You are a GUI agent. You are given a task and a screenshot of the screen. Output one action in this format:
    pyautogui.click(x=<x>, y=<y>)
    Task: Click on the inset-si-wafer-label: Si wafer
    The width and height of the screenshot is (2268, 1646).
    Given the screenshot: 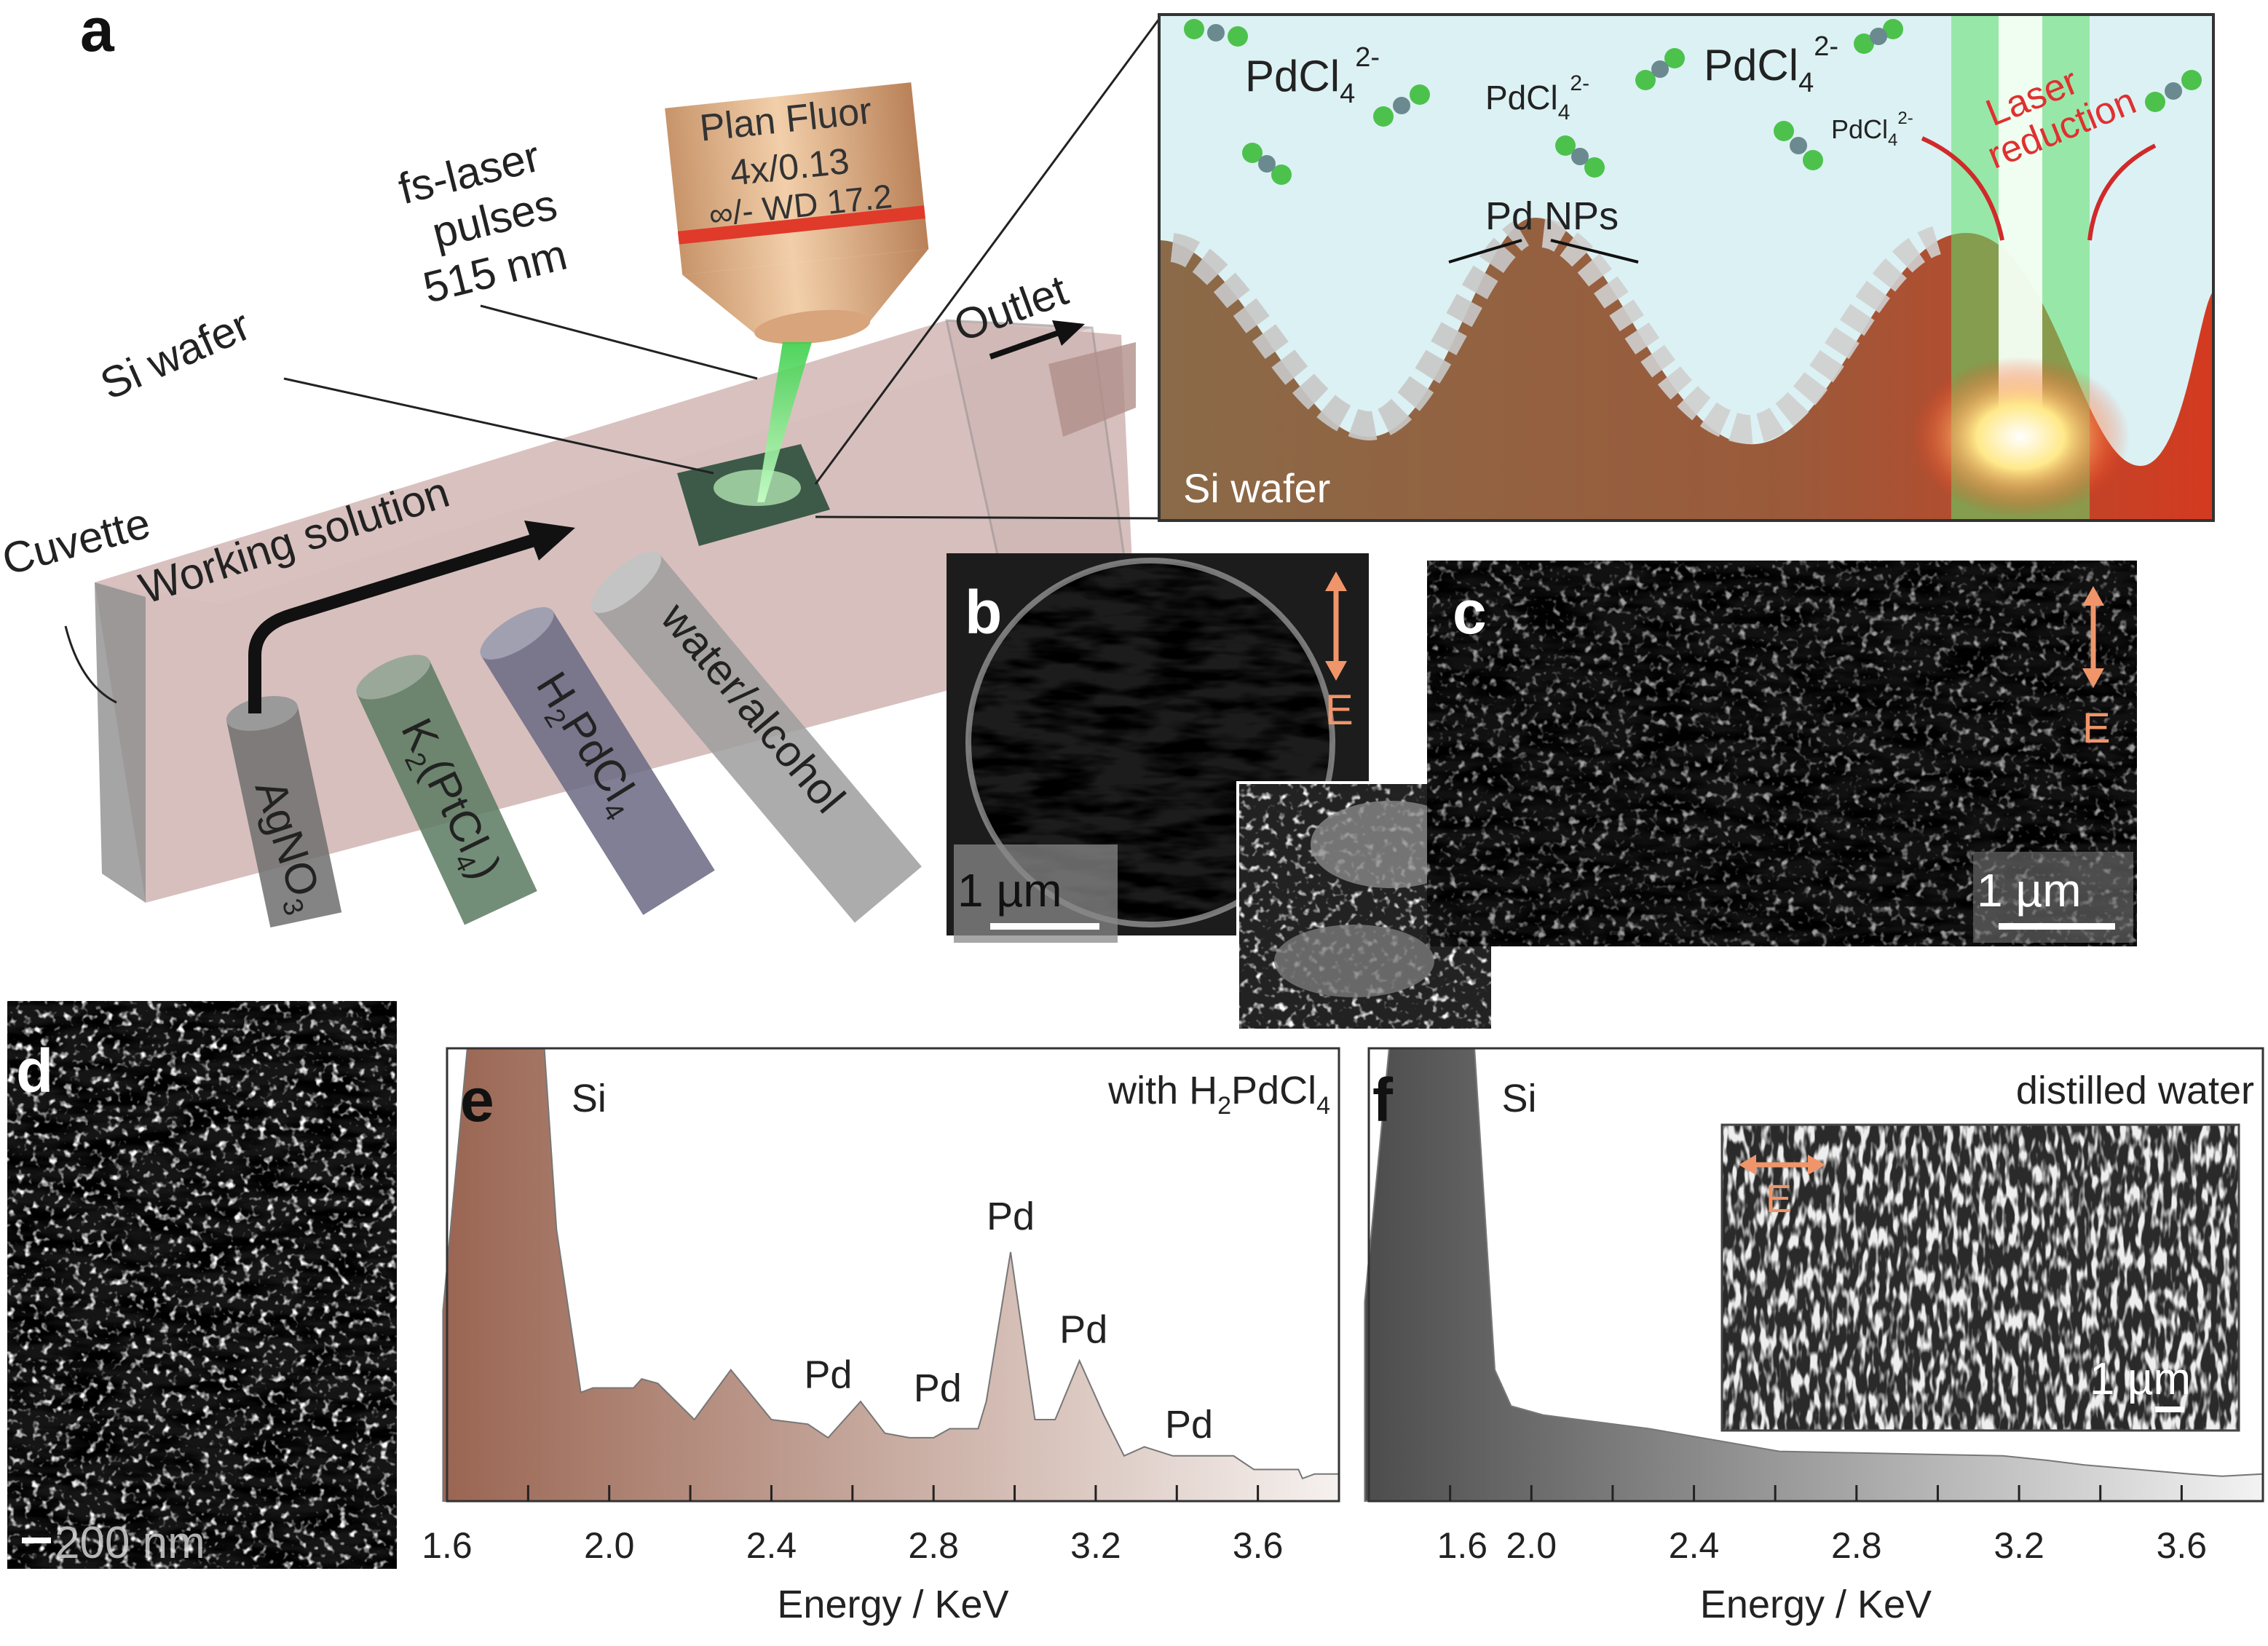 What is the action you would take?
    pyautogui.click(x=1256, y=488)
    